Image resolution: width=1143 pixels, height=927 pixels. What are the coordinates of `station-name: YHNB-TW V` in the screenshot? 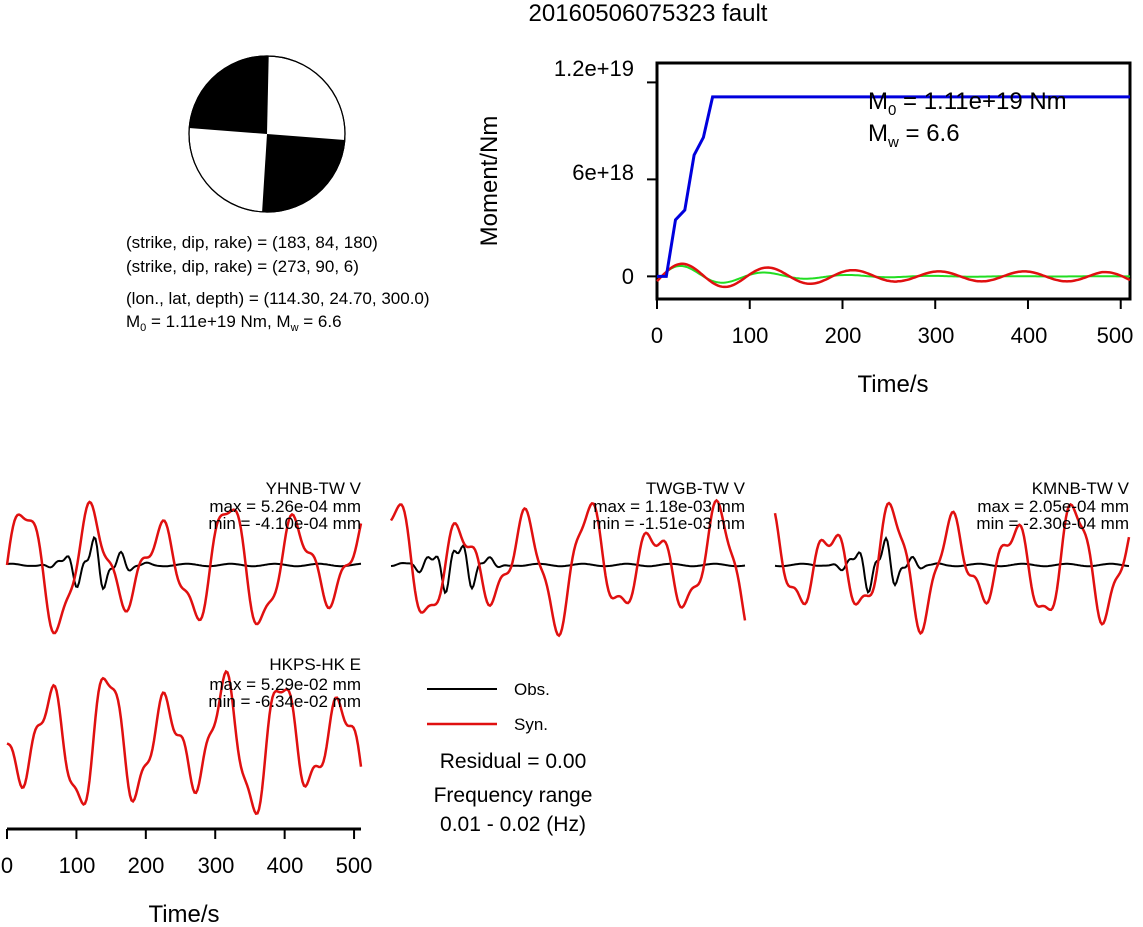 It's located at (314, 488).